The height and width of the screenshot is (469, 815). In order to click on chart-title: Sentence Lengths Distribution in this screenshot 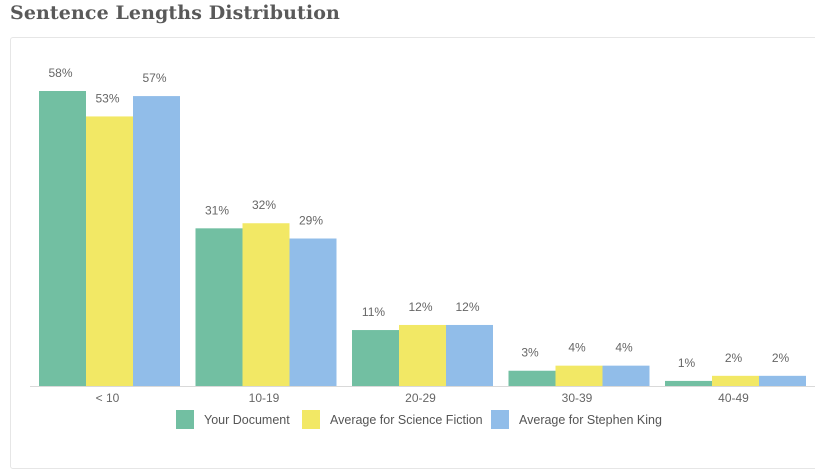, I will do `click(175, 13)`.